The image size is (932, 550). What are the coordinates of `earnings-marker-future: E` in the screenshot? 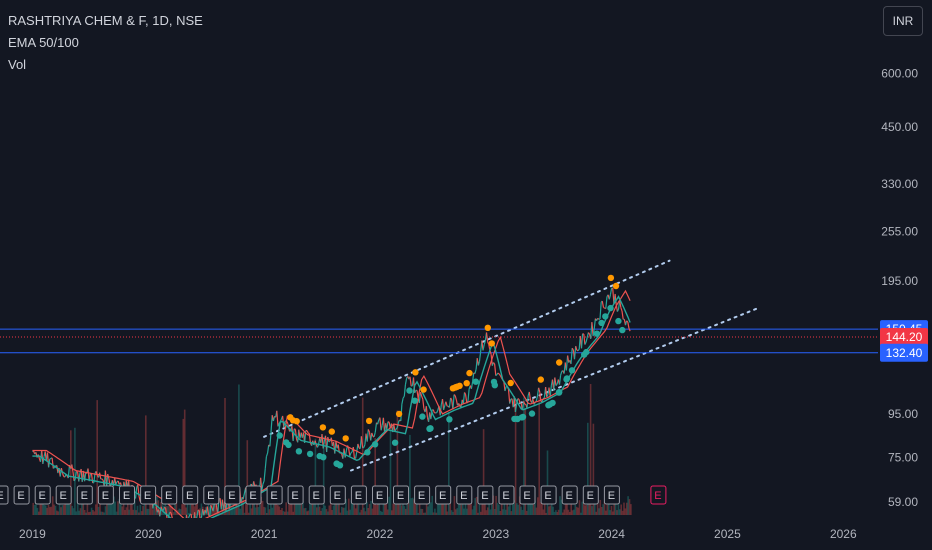 It's located at (658, 495).